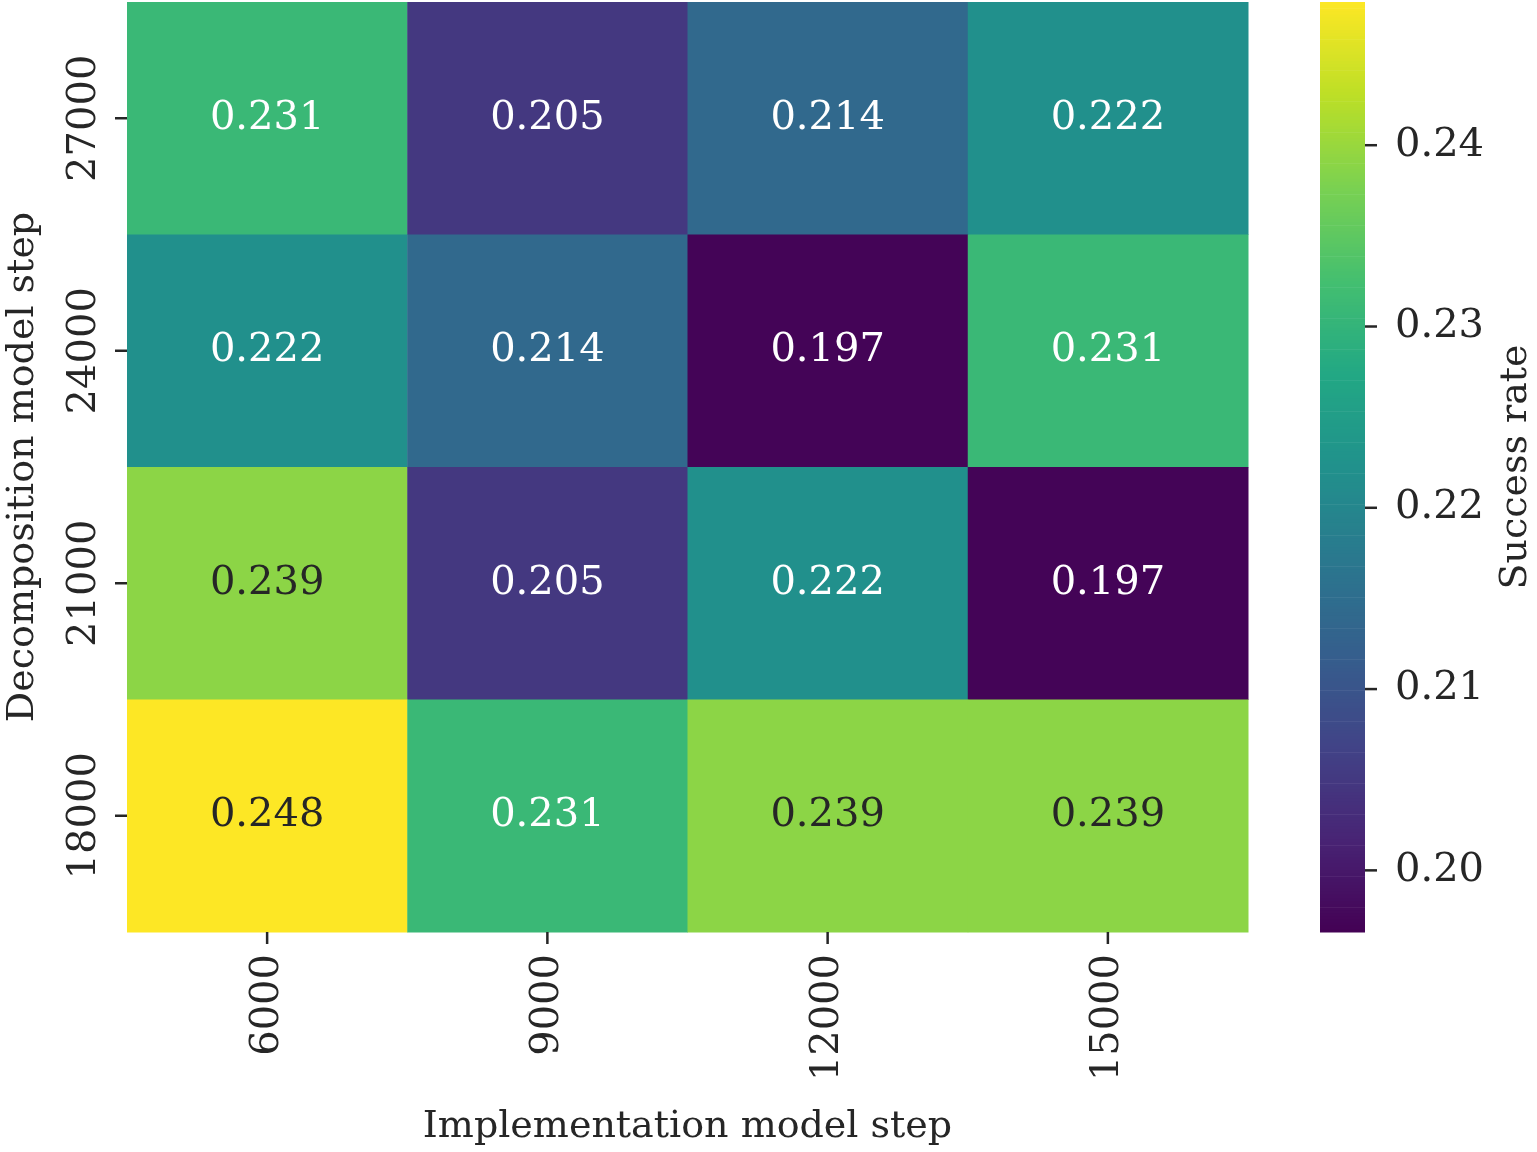 The height and width of the screenshot is (1152, 1537). Describe the element at coordinates (81, 816) in the screenshot. I see `y-tick-label: 18000` at that location.